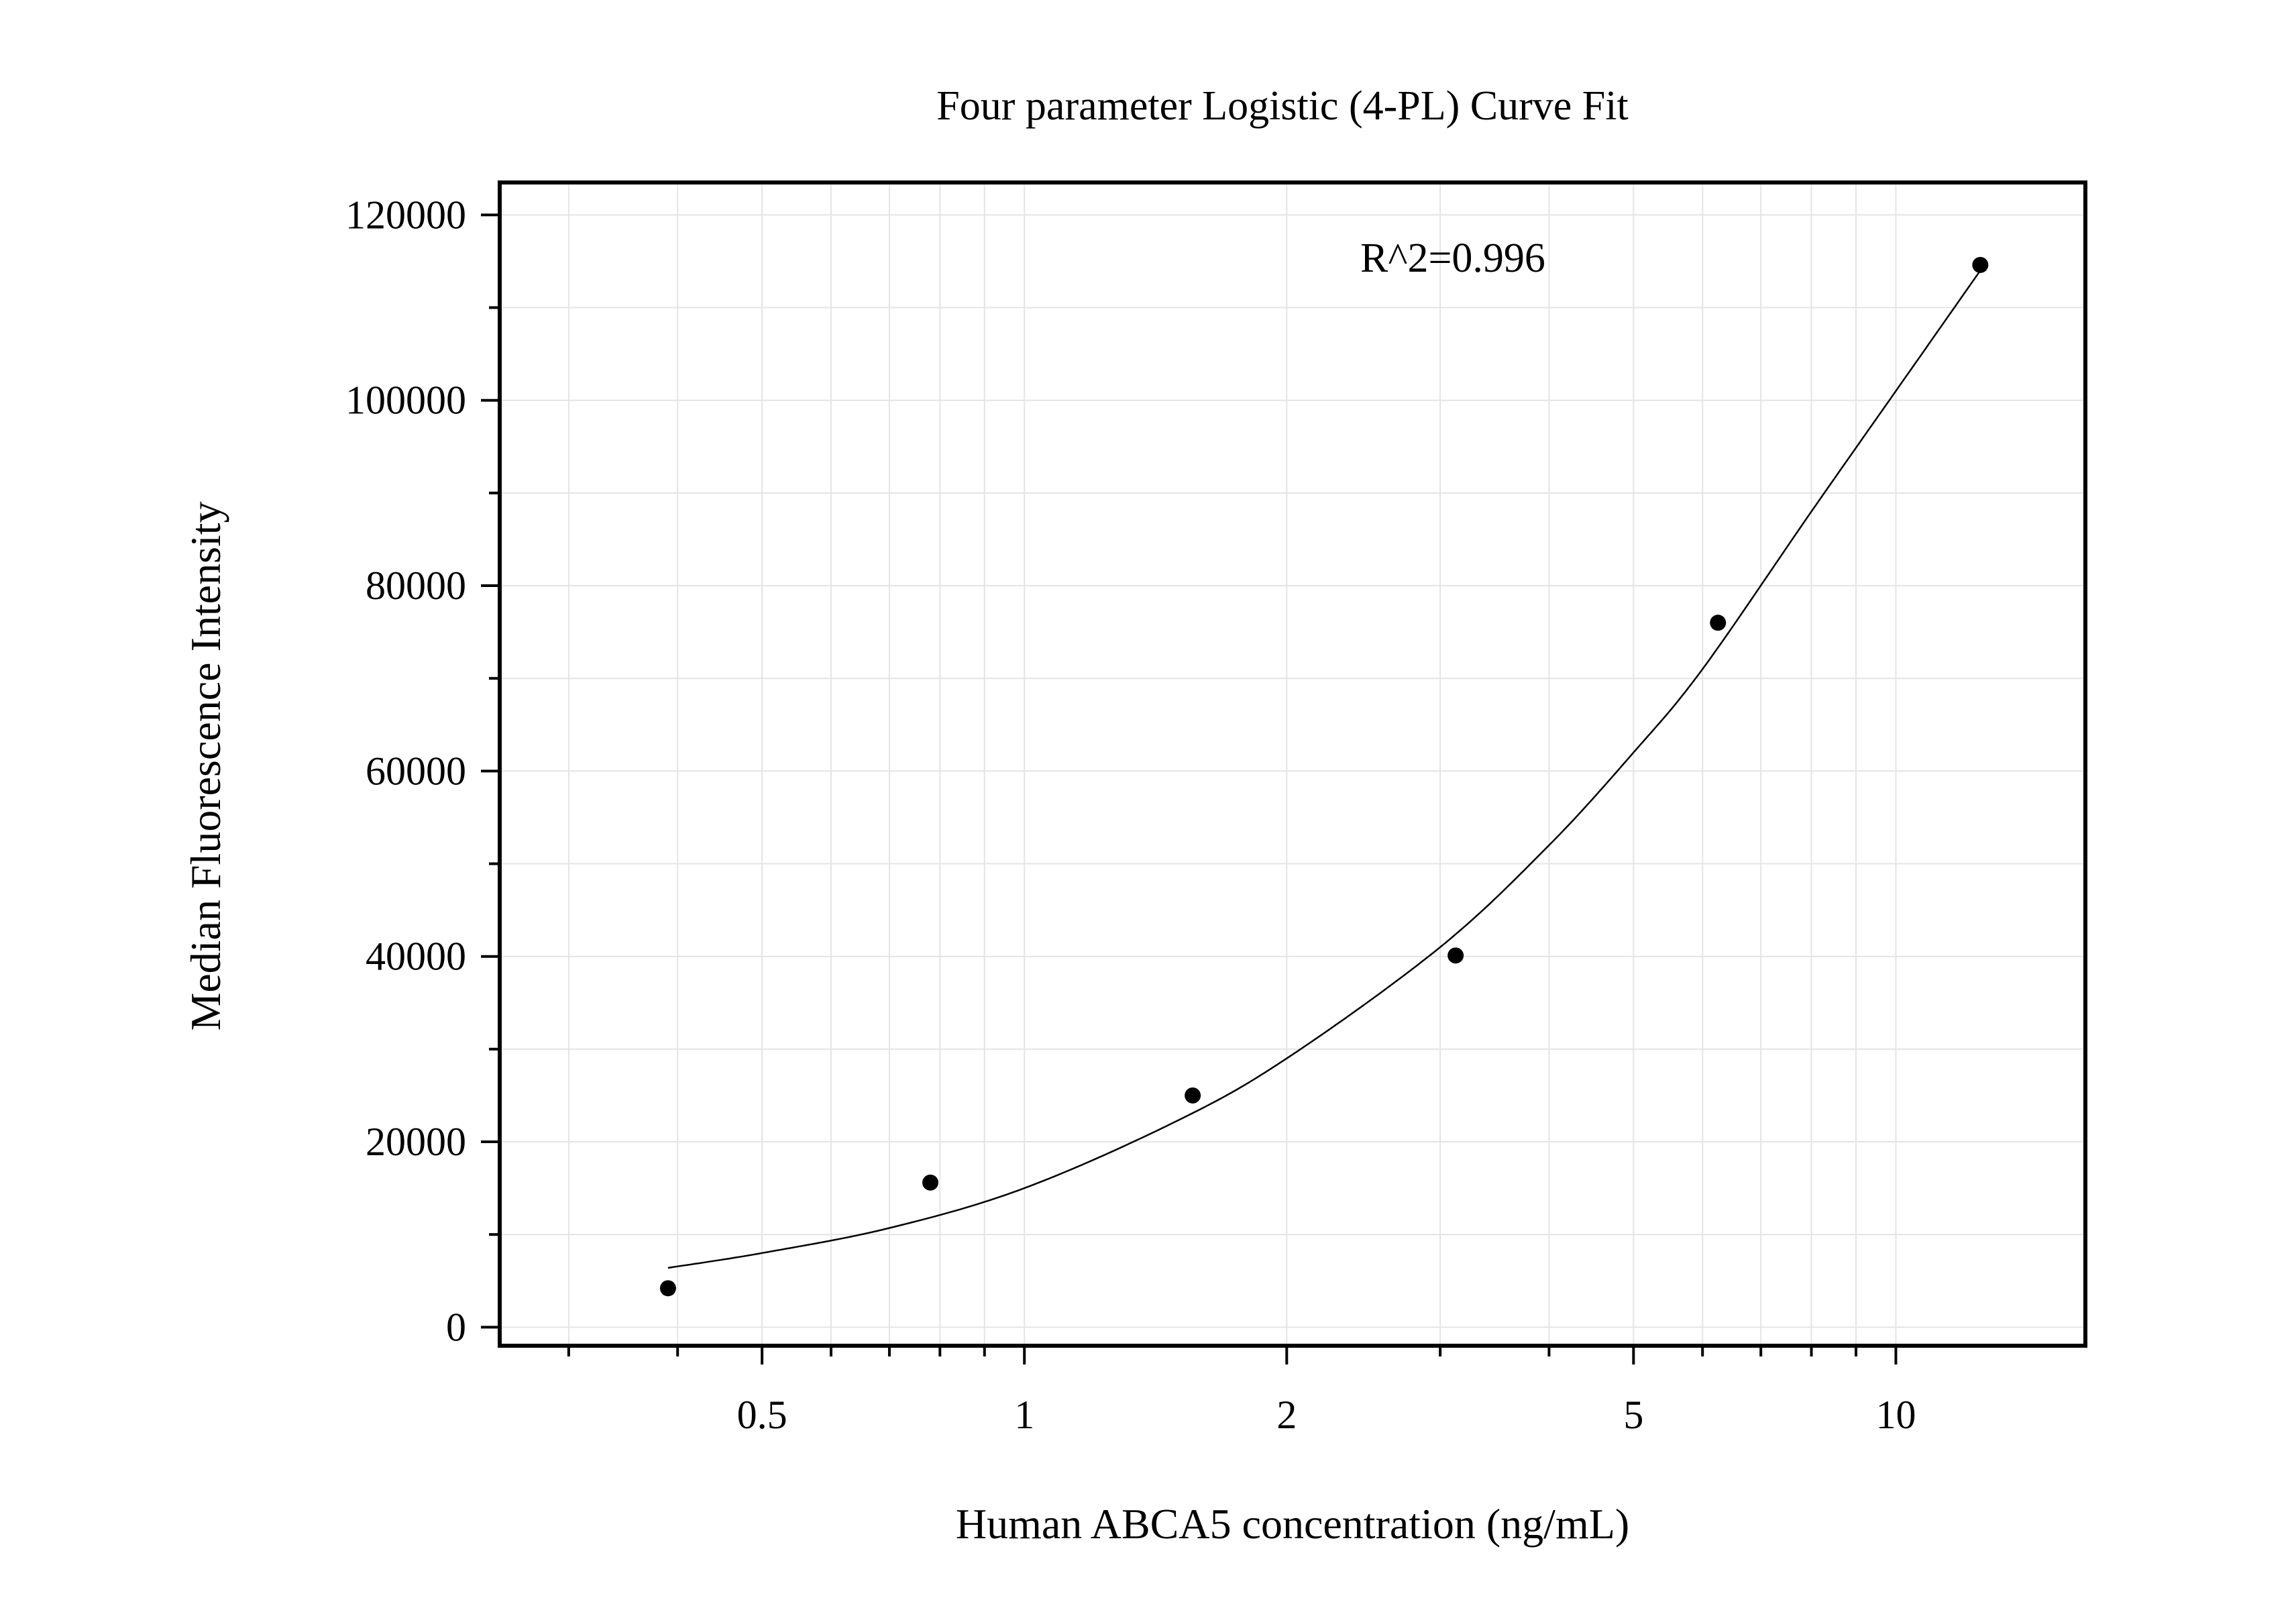 The image size is (2296, 1604). I want to click on y-tick-label: 100000, so click(405, 400).